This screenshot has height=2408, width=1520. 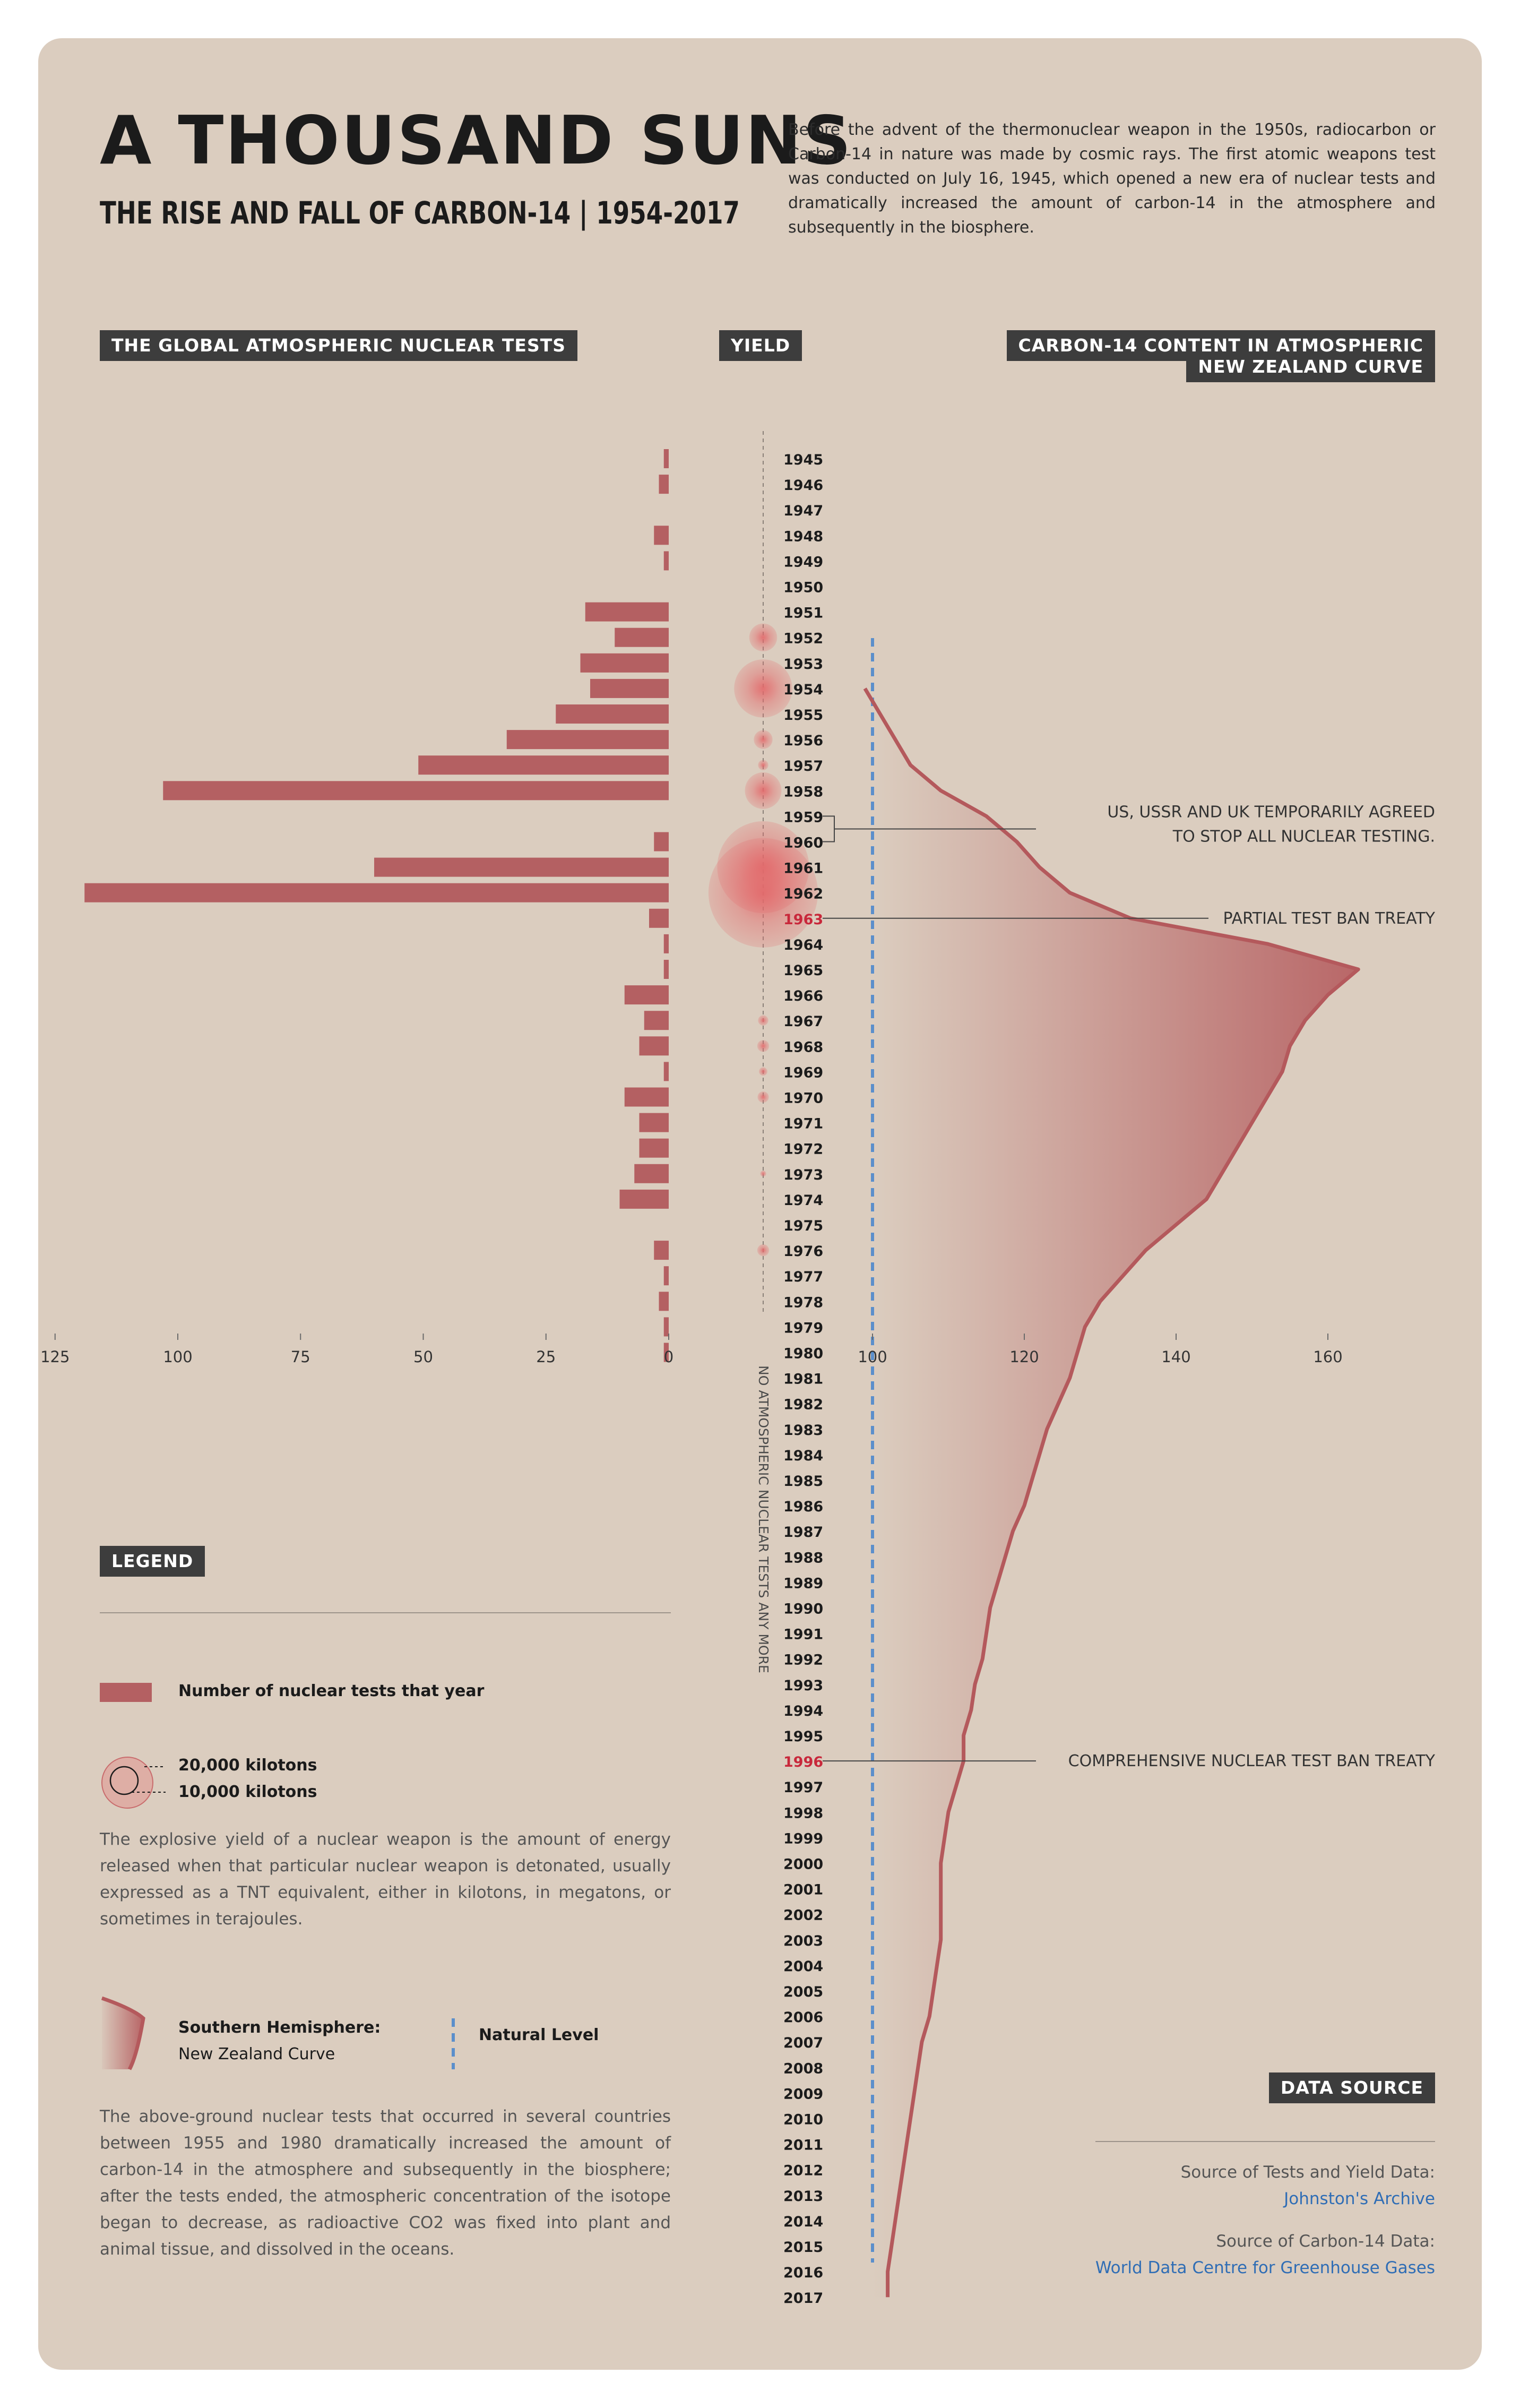 I want to click on test-bar-1951, so click(x=627, y=612).